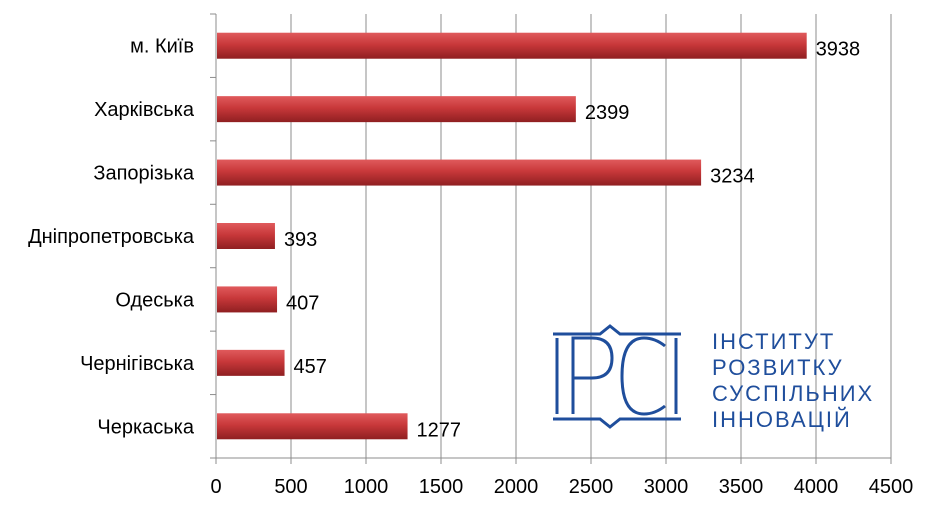 This screenshot has width=930, height=509. What do you see at coordinates (778, 367) in the screenshot?
I see `logo-line-2: РОЗВИТКУ` at bounding box center [778, 367].